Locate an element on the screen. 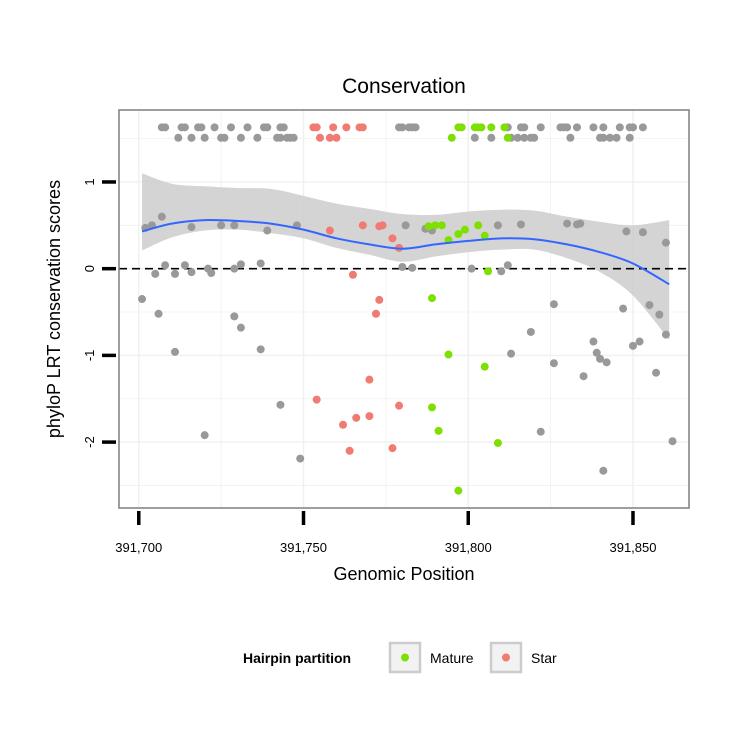  x-tick-label: 391,750 is located at coordinates (303, 547).